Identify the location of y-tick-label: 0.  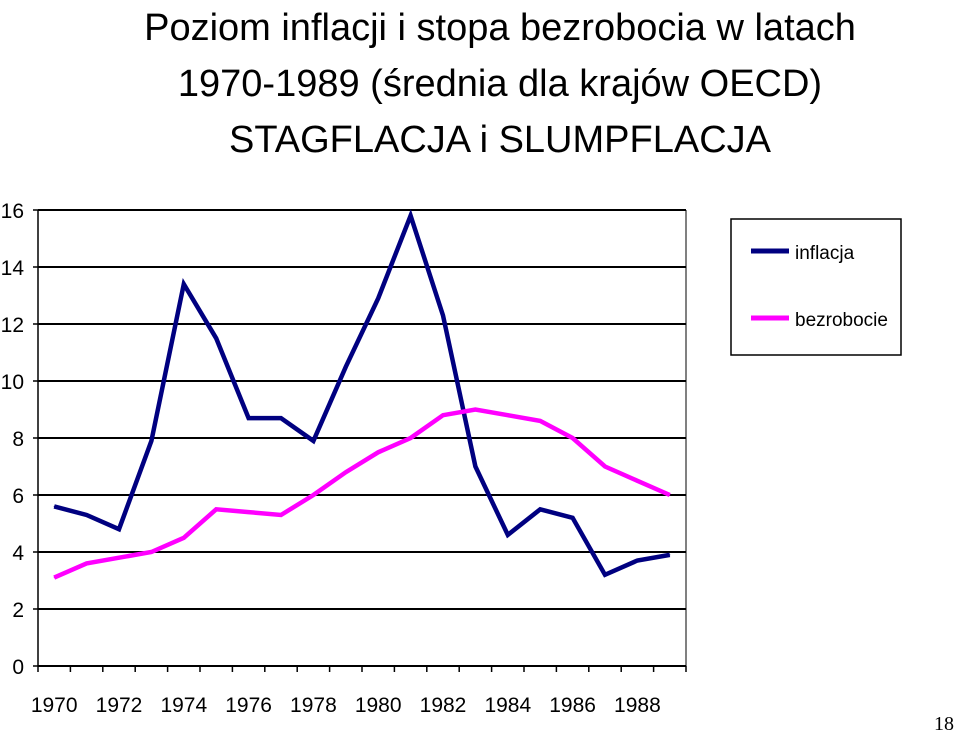
(18, 667).